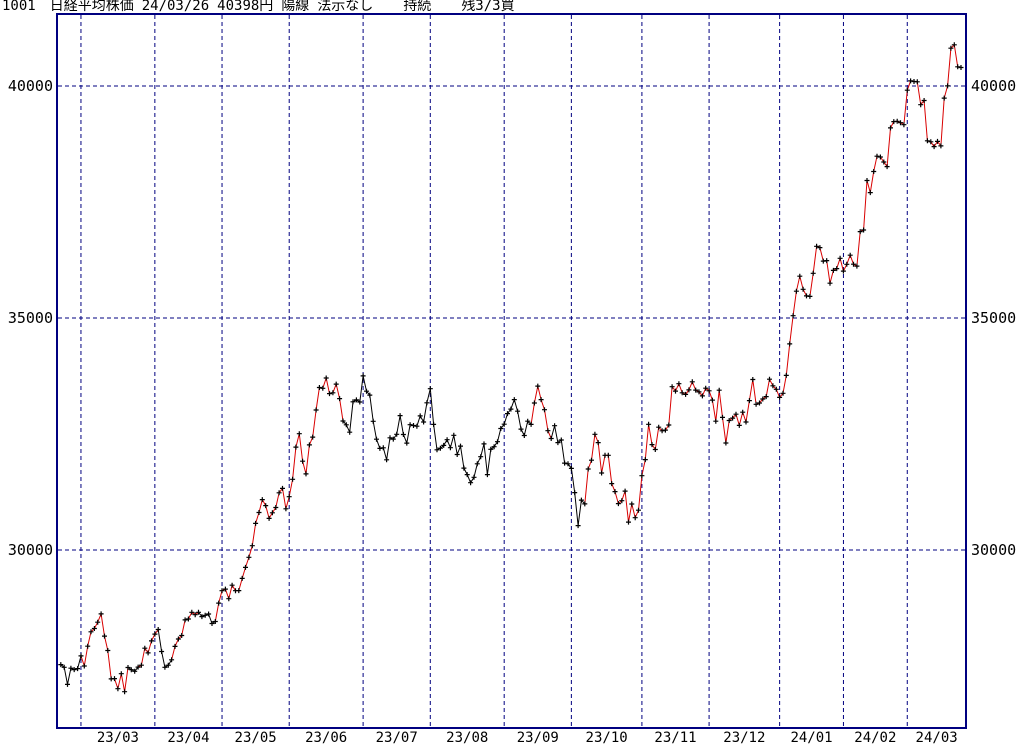 Image resolution: width=1024 pixels, height=745 pixels. Describe the element at coordinates (467, 737) in the screenshot. I see `x-axis-label: 23/08` at that location.